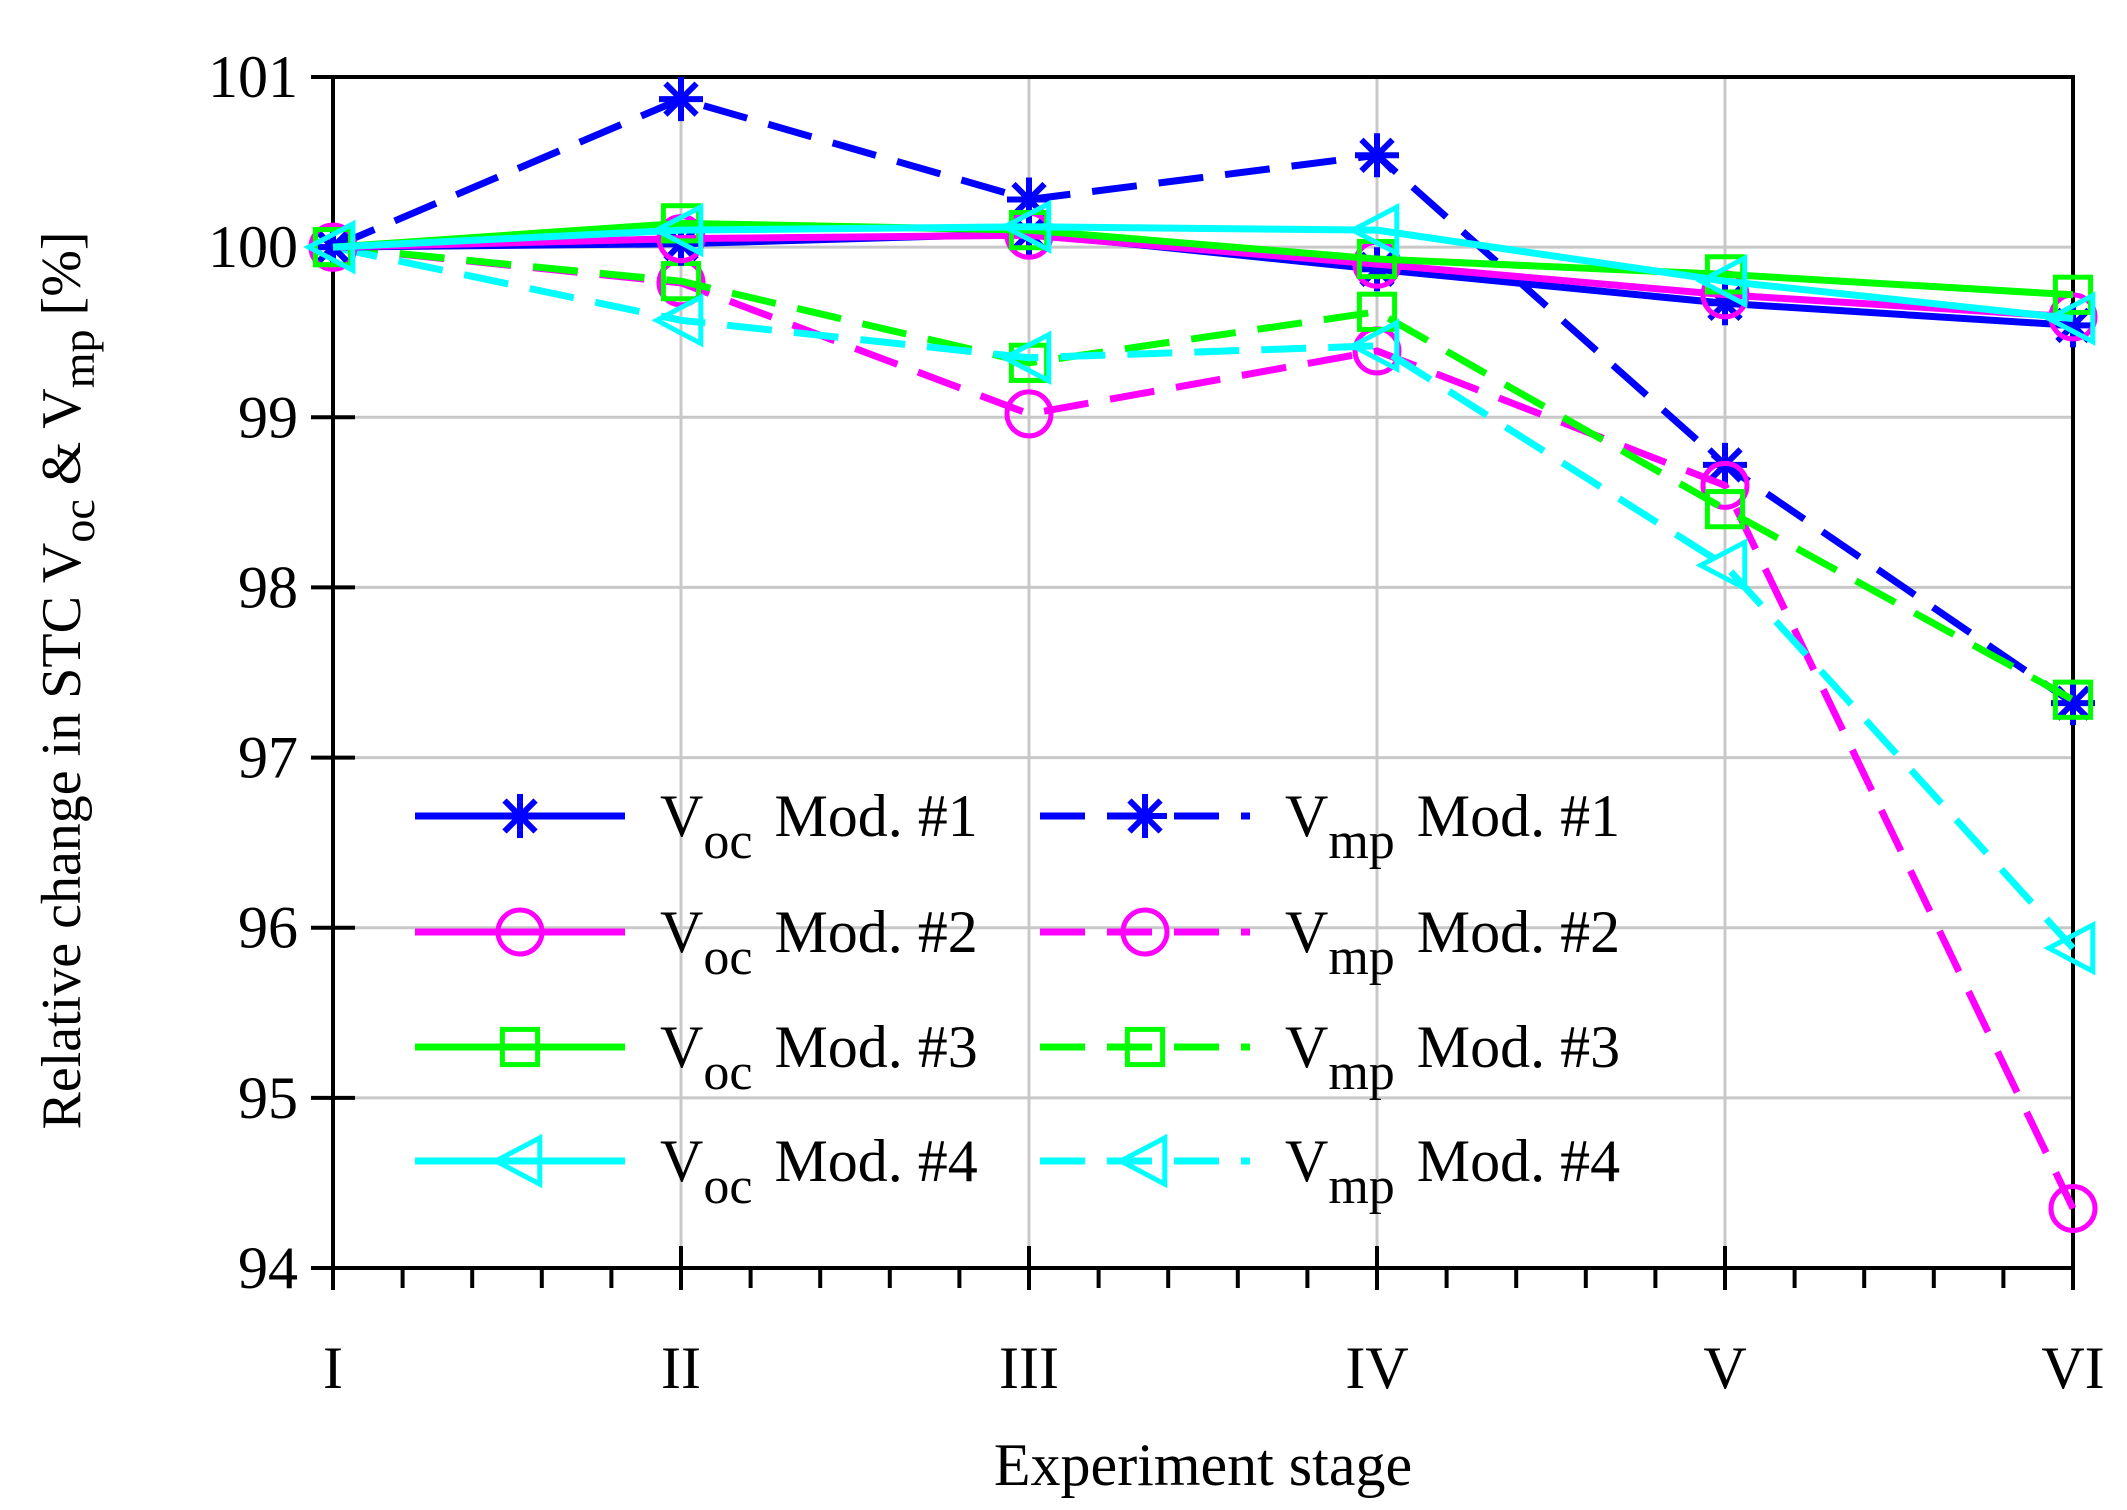  I want to click on legend-label: Vmp Mod. #4, so click(1452, 1171).